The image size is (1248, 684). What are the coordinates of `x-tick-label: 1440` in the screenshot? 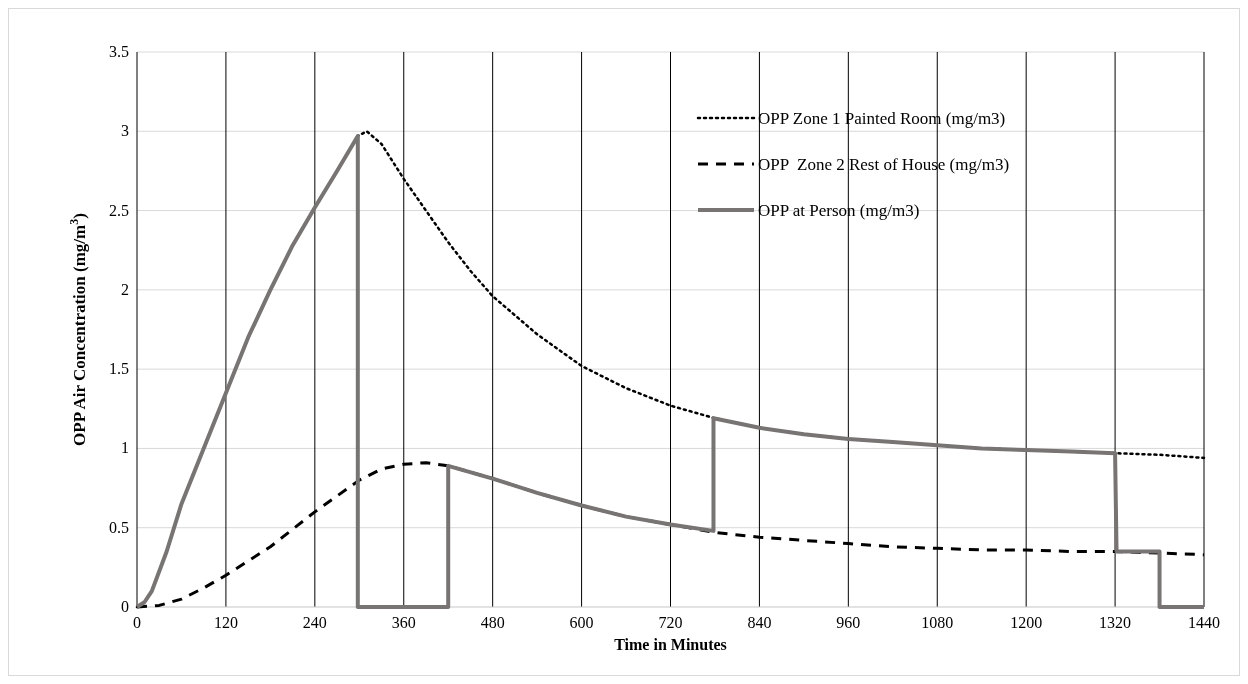 It's located at (1204, 622).